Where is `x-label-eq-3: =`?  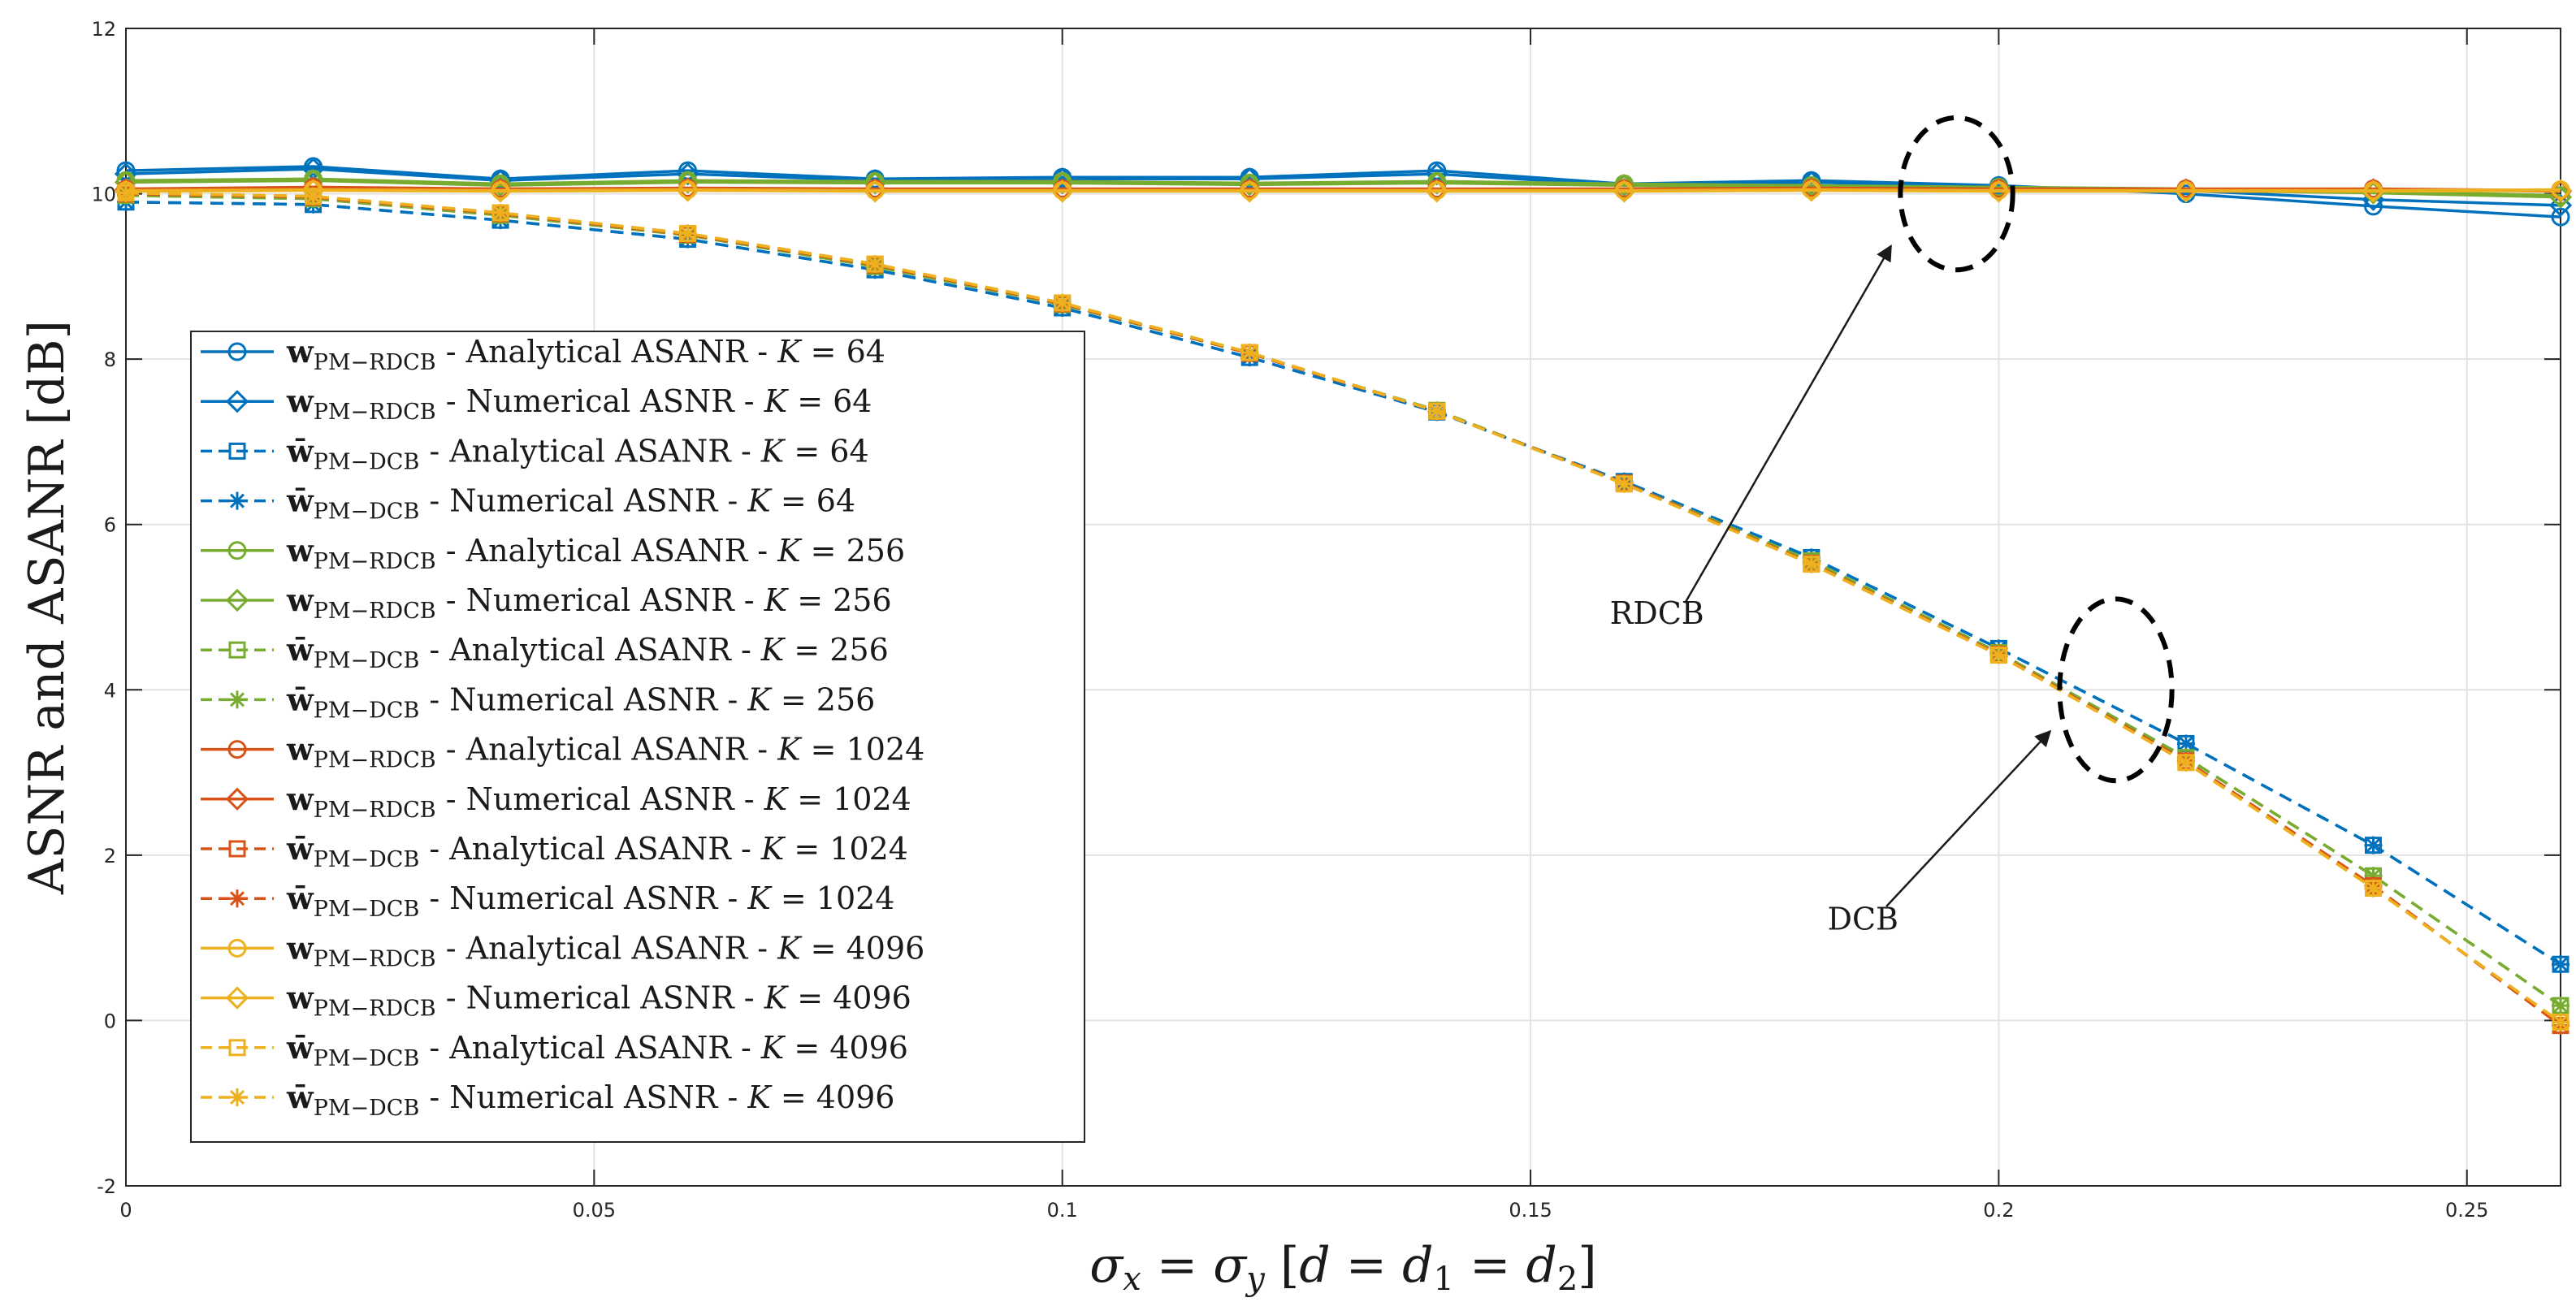 x-label-eq-3: = is located at coordinates (1490, 1265).